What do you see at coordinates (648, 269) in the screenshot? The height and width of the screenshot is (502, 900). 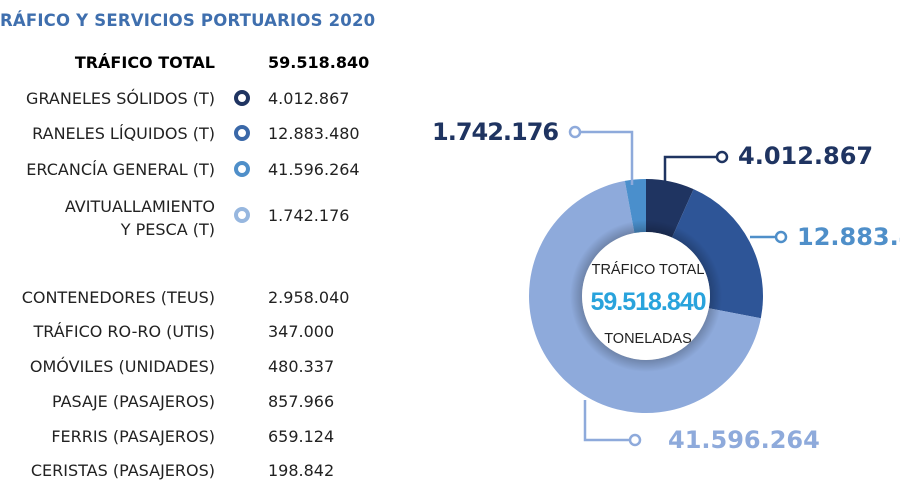 I see `center-label: TRÁFICO TOTAL` at bounding box center [648, 269].